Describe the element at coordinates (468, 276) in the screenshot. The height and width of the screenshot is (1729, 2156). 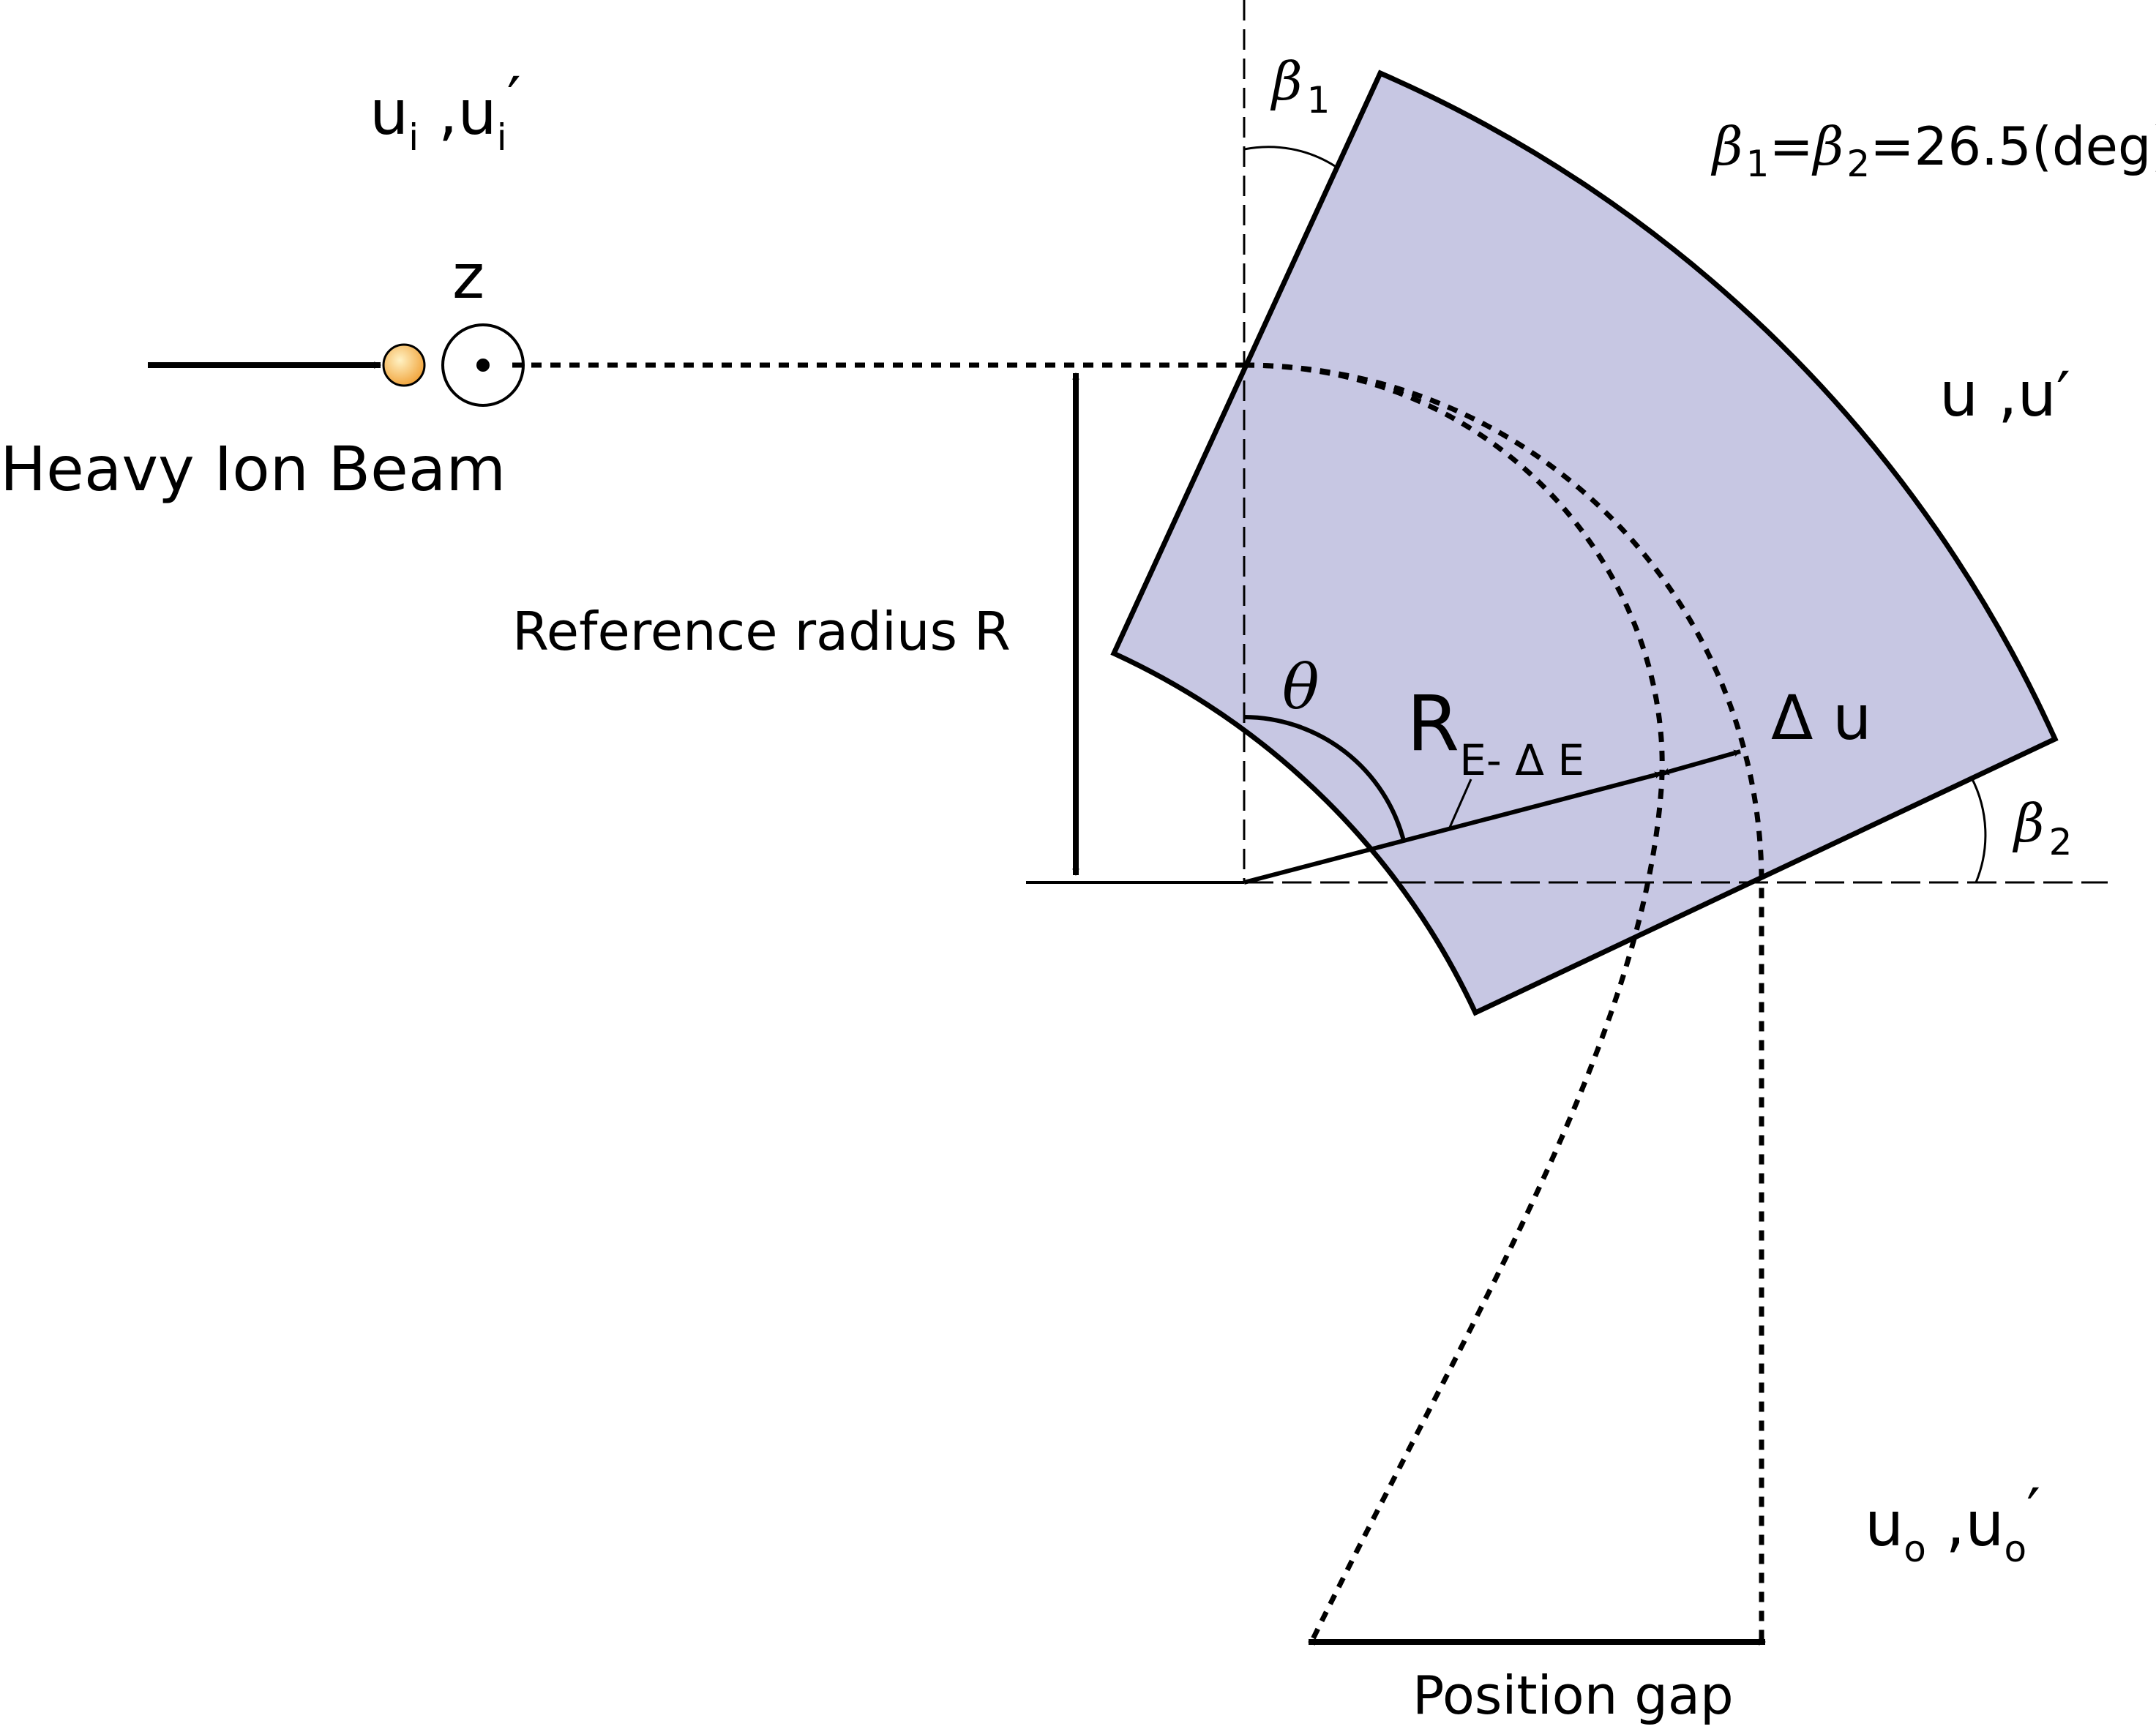
I see `z-axis-label: z` at that location.